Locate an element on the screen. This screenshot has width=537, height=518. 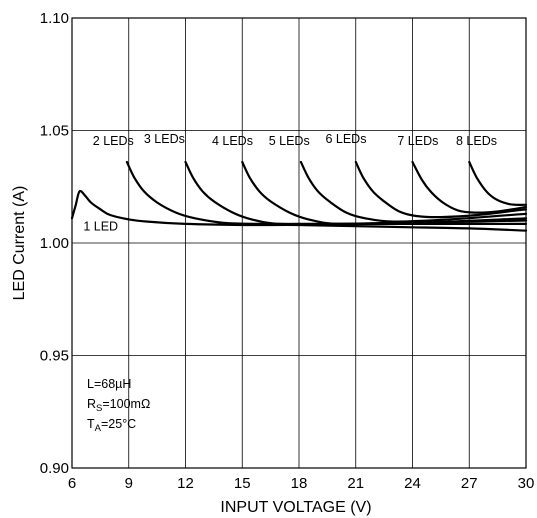
series-label-4-leds: 4 LEDs is located at coordinates (232, 141).